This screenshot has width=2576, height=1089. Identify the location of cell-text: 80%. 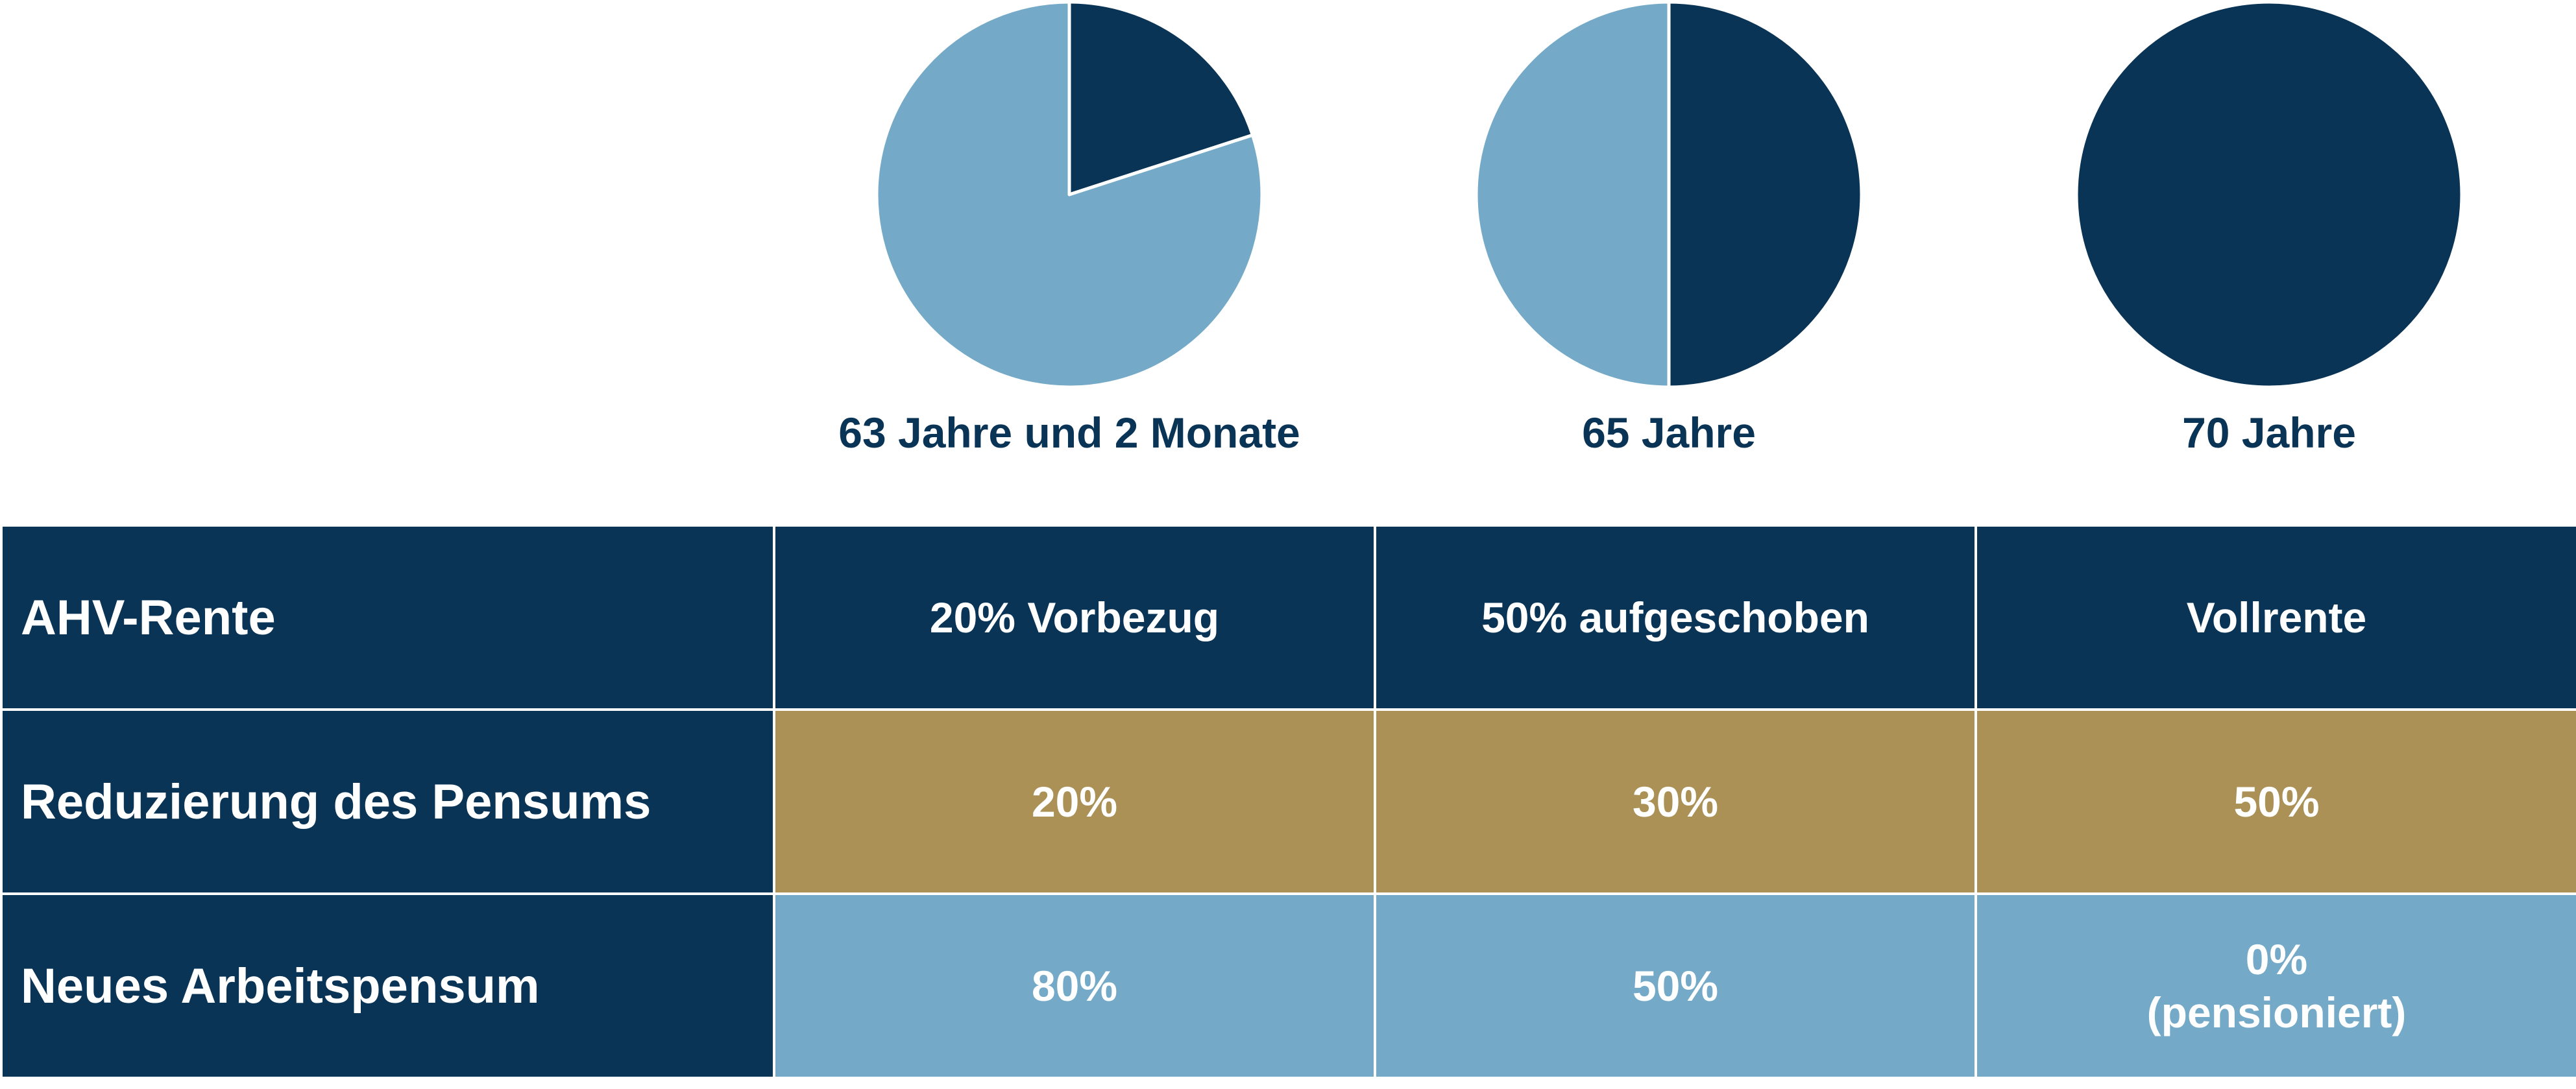
(1074, 985).